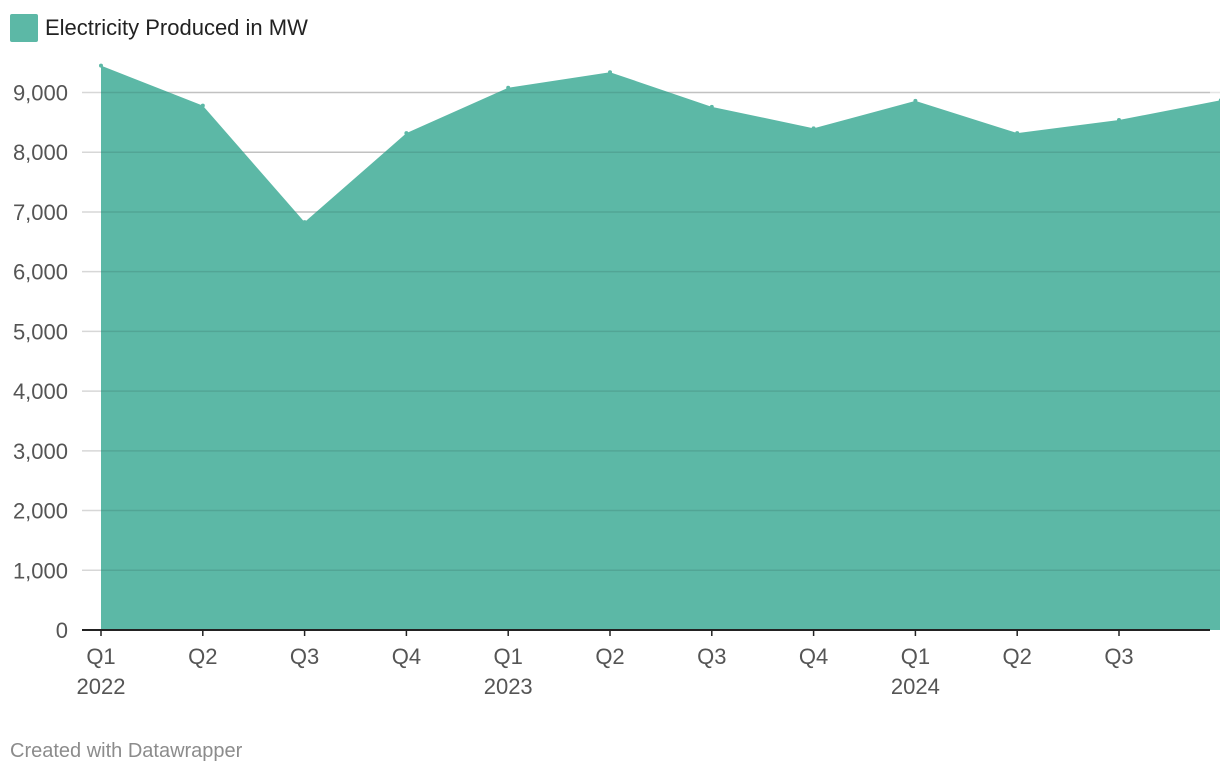 This screenshot has height=776, width=1220. What do you see at coordinates (62, 630) in the screenshot?
I see `y-tick-label: 0` at bounding box center [62, 630].